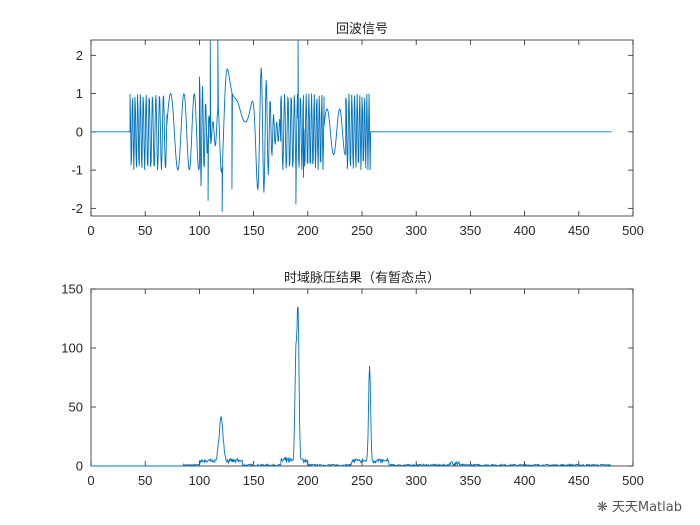  I want to click on watermark-text: 天天Matlab, so click(646, 507).